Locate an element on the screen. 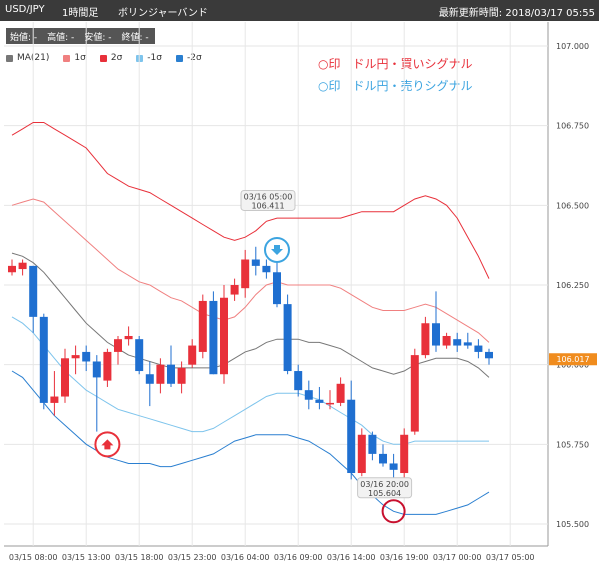 The image size is (599, 564). x-tick-label: 03/16 14:00 is located at coordinates (351, 557).